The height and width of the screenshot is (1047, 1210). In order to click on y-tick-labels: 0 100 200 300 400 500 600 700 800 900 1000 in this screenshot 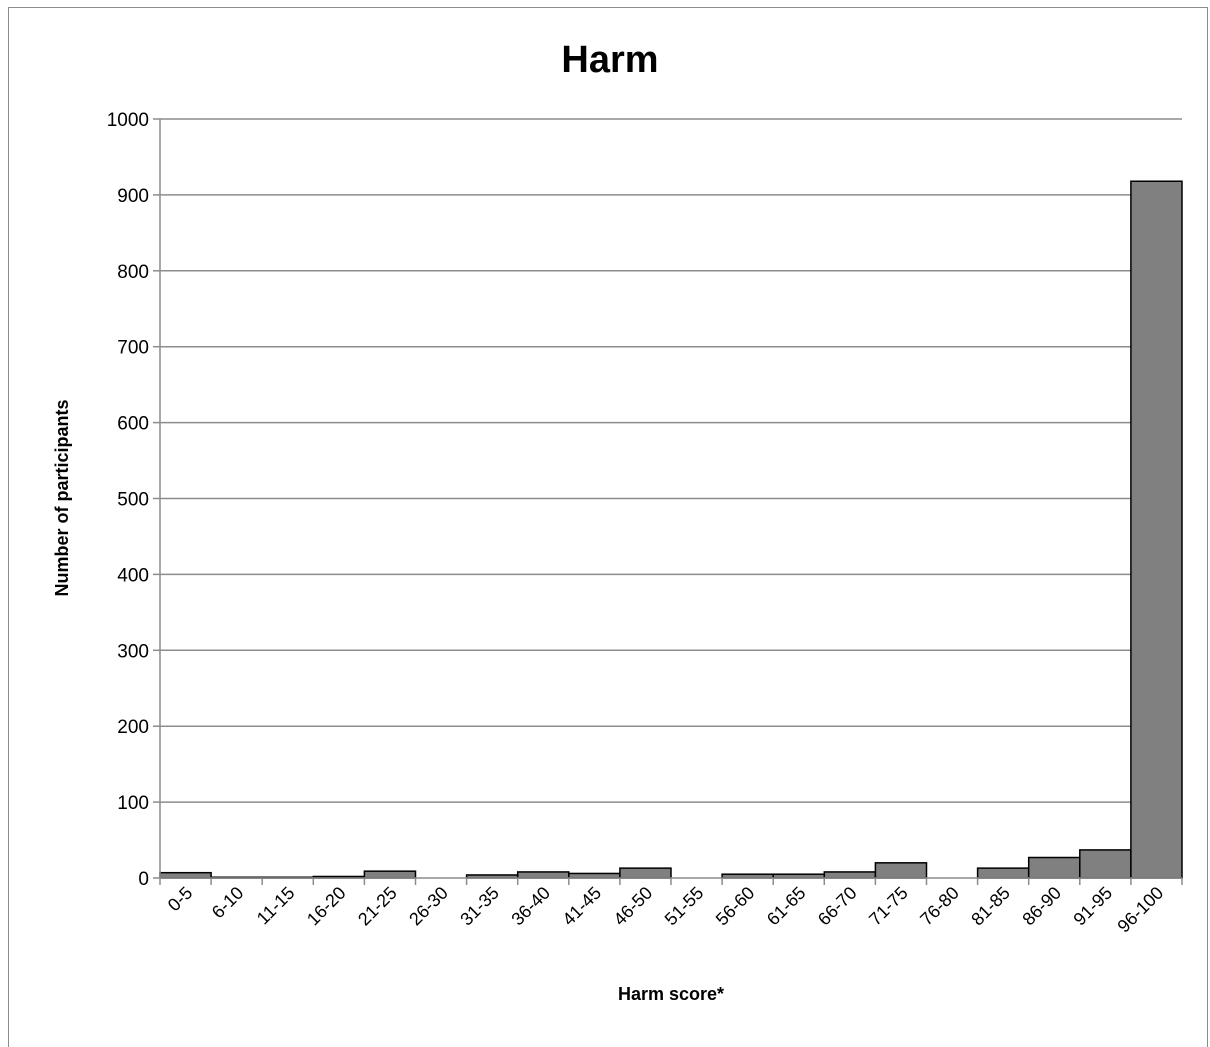, I will do `click(128, 500)`.